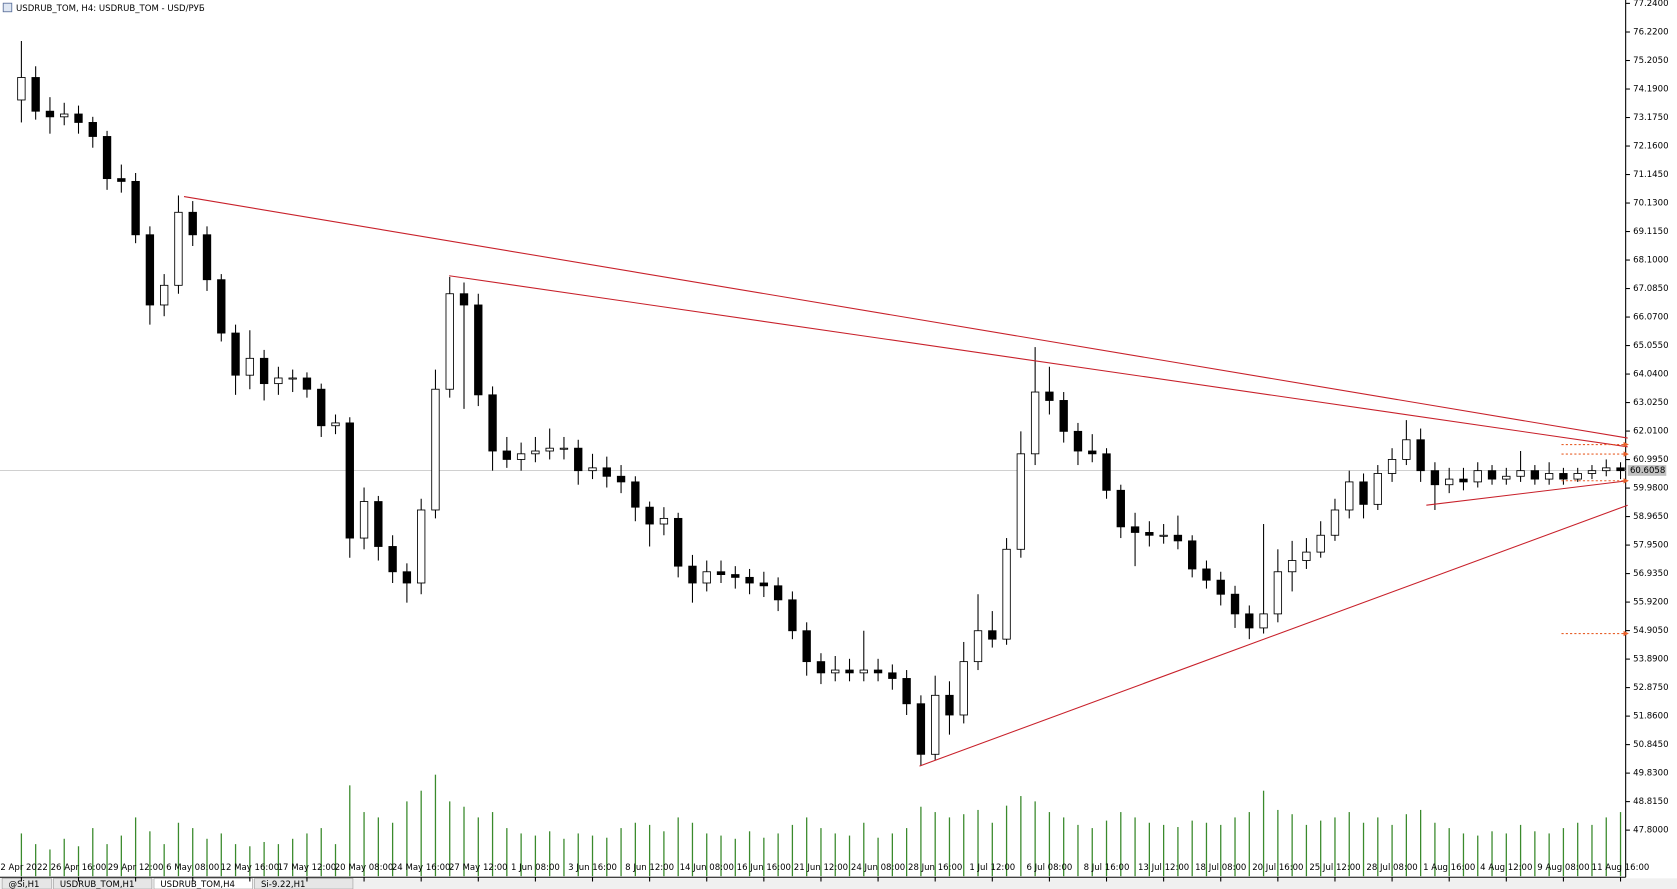 Image resolution: width=1677 pixels, height=889 pixels. I want to click on x-tick-label: 11 Aug 16:00, so click(1621, 868).